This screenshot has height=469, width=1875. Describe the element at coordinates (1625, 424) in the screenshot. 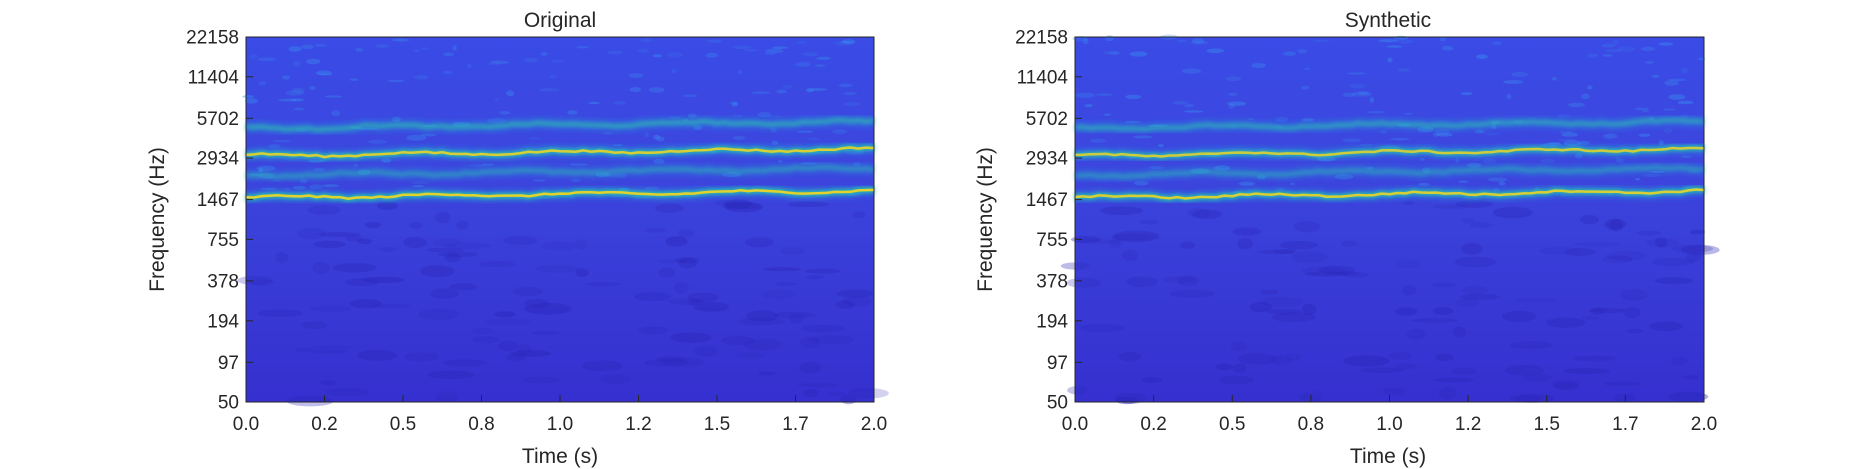

I see `x-tick-label: 1.7` at that location.